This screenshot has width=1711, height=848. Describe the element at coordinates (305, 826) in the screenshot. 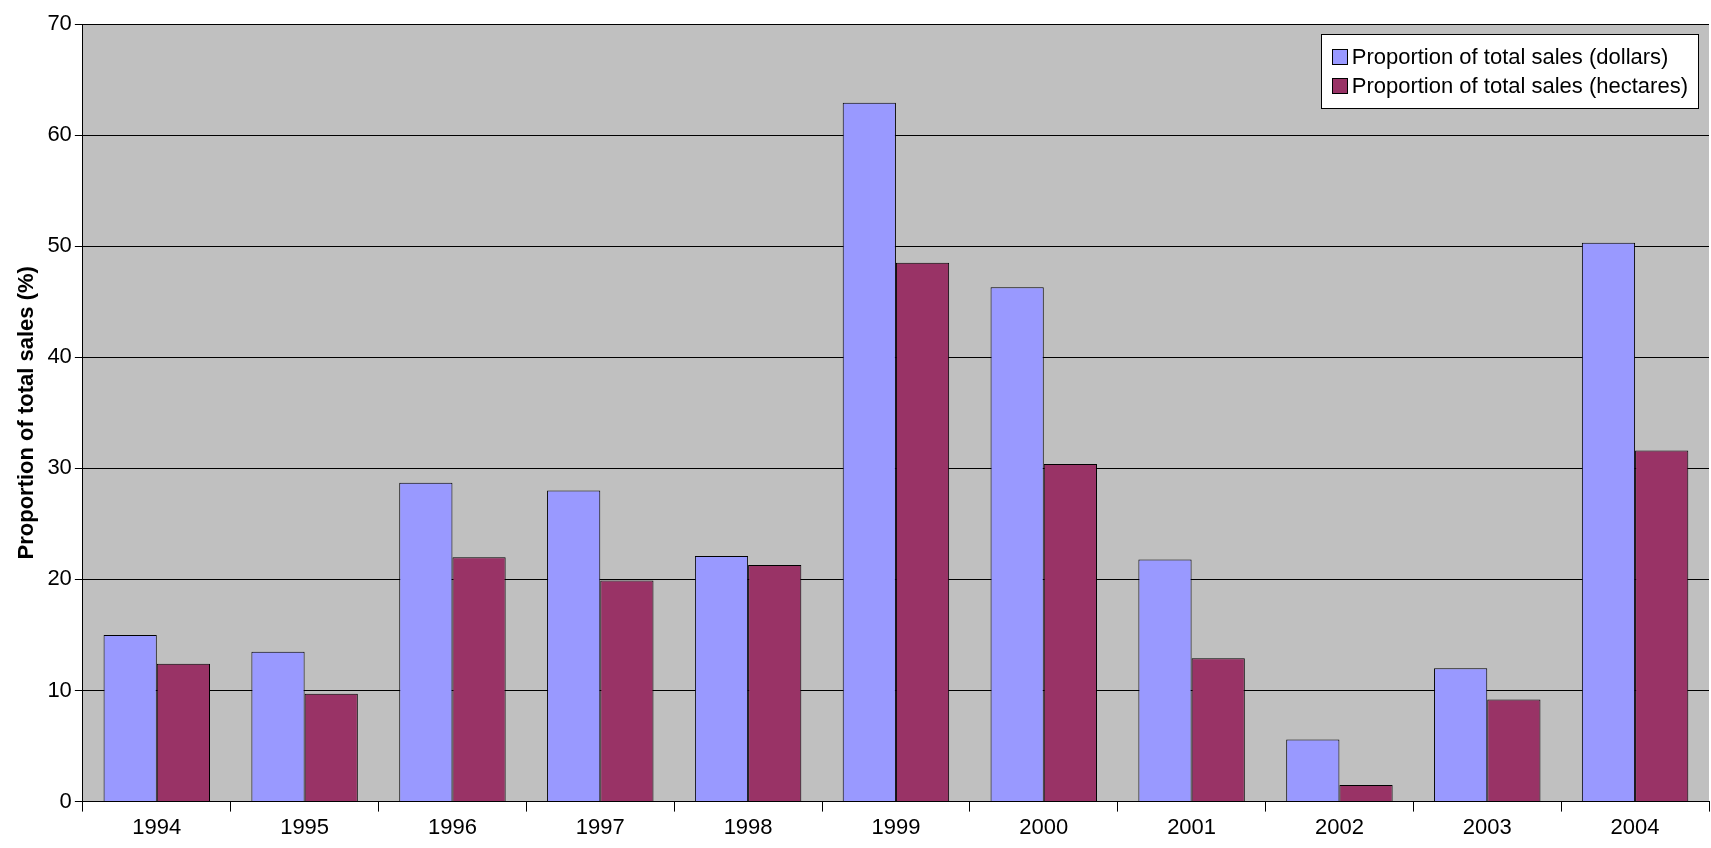

I see `x-tick-label: 1995` at that location.